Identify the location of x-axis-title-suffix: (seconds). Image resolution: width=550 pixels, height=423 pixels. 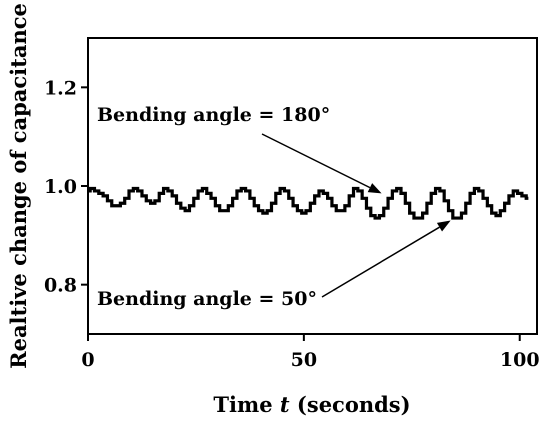
(350, 404).